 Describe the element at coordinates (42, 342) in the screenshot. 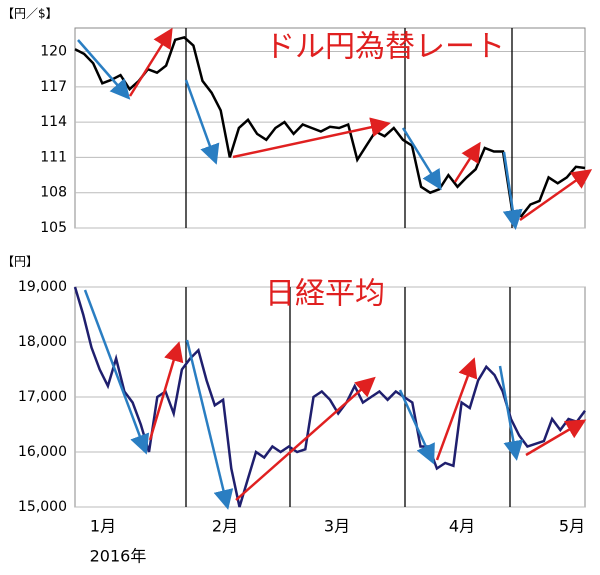

I see `y-tick-label: 18,000` at that location.